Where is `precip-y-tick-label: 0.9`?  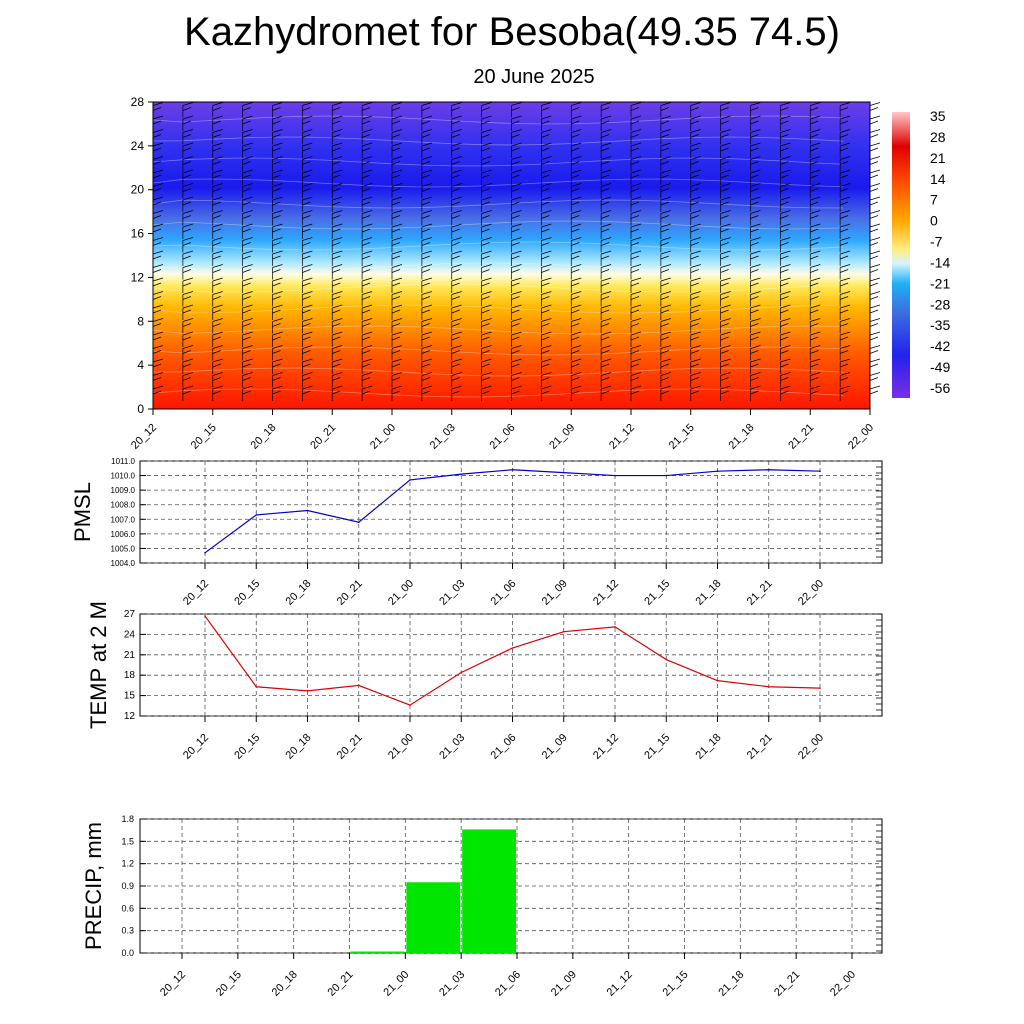 precip-y-tick-label: 0.9 is located at coordinates (127, 886).